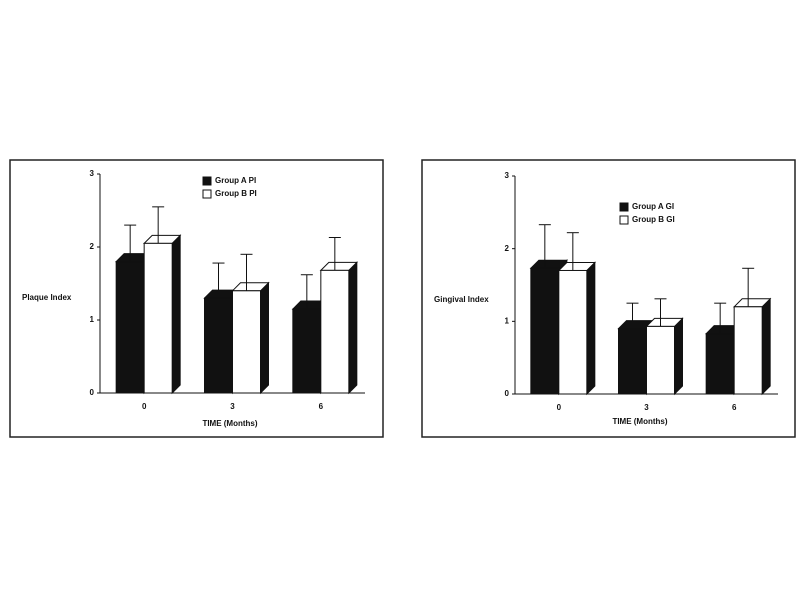 The width and height of the screenshot is (800, 600). I want to click on legend-label: Group B PI, so click(236, 193).